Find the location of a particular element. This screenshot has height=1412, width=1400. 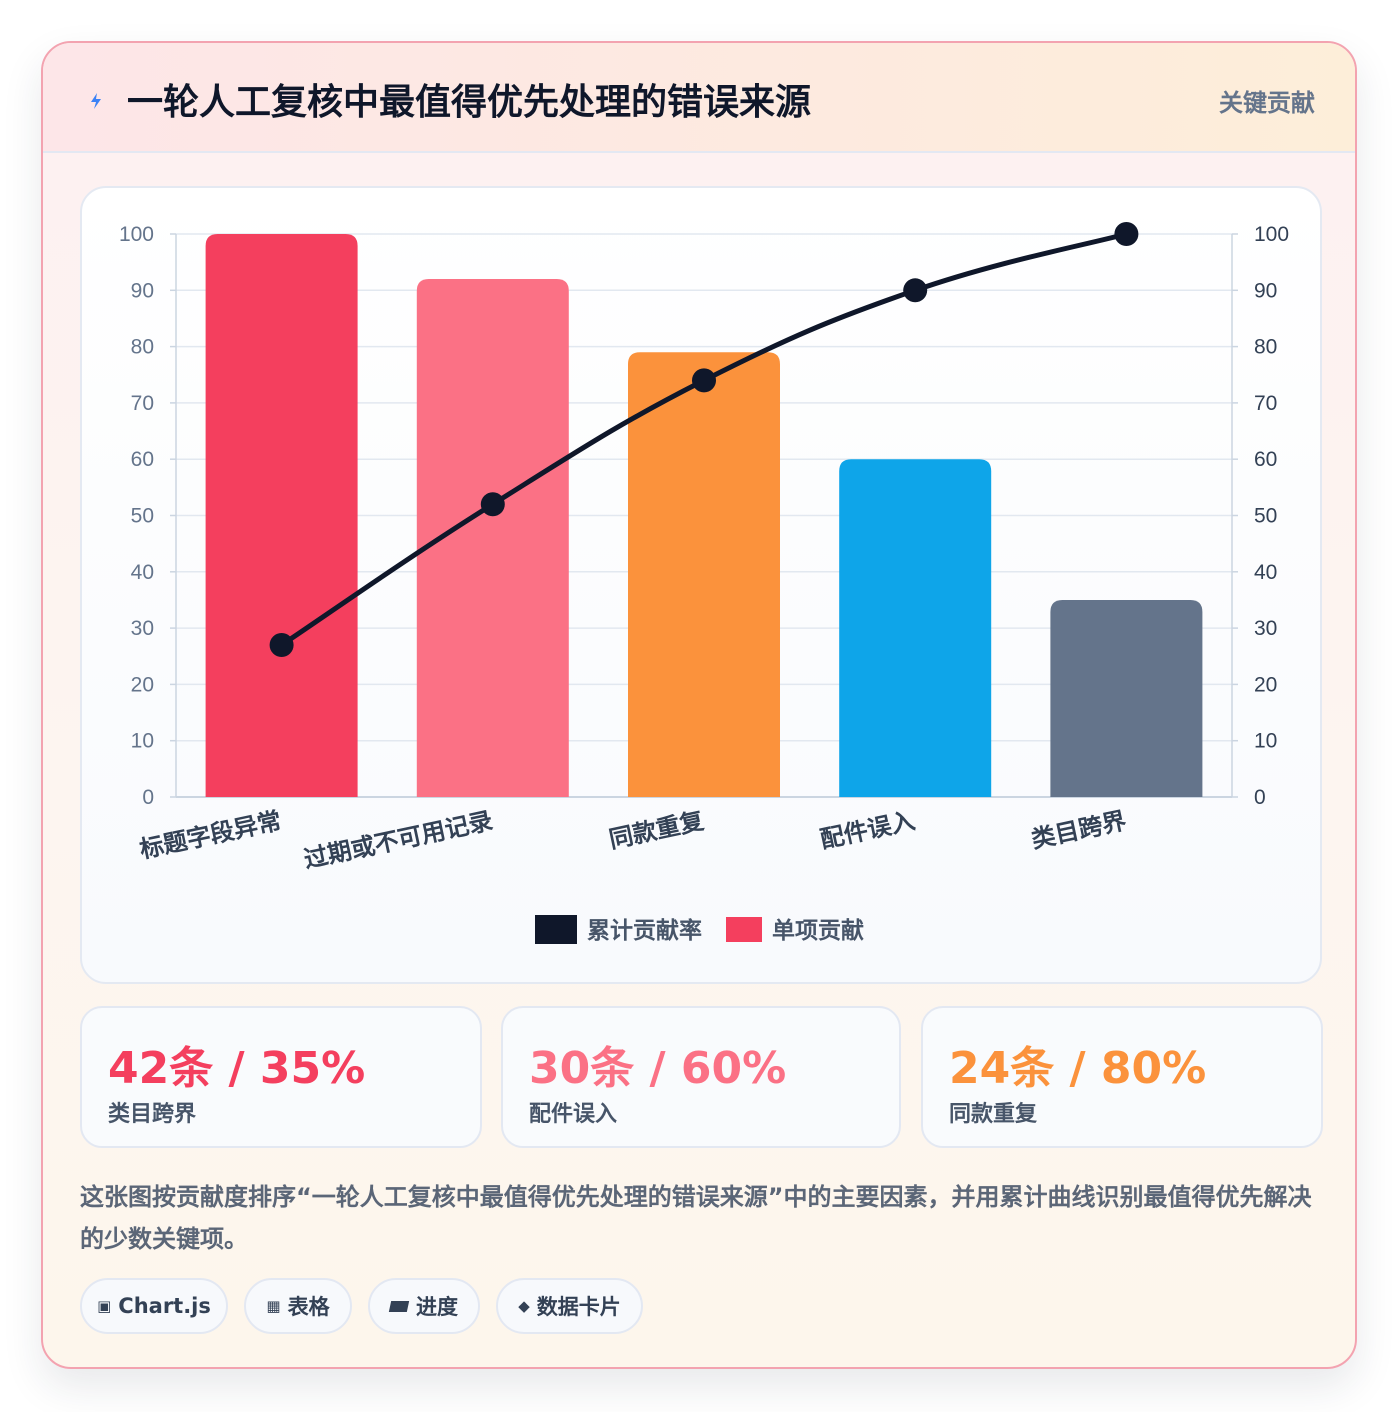

legend-swatch-single is located at coordinates (744, 929).